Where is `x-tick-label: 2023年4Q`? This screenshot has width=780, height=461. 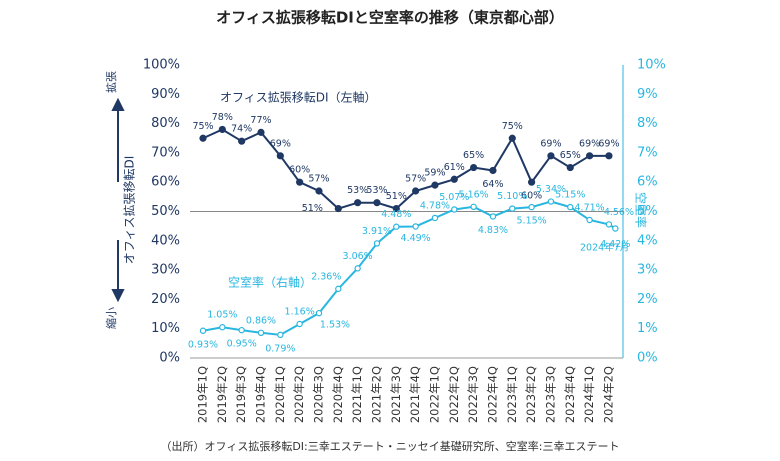
x-tick-label: 2023年4Q is located at coordinates (570, 394).